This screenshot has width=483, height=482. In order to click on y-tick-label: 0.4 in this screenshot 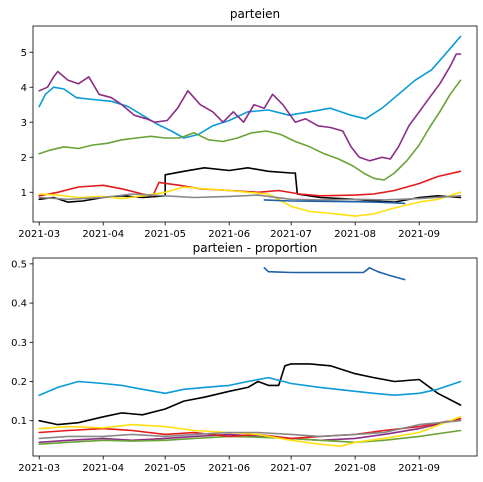, I will do `click(19, 304)`.